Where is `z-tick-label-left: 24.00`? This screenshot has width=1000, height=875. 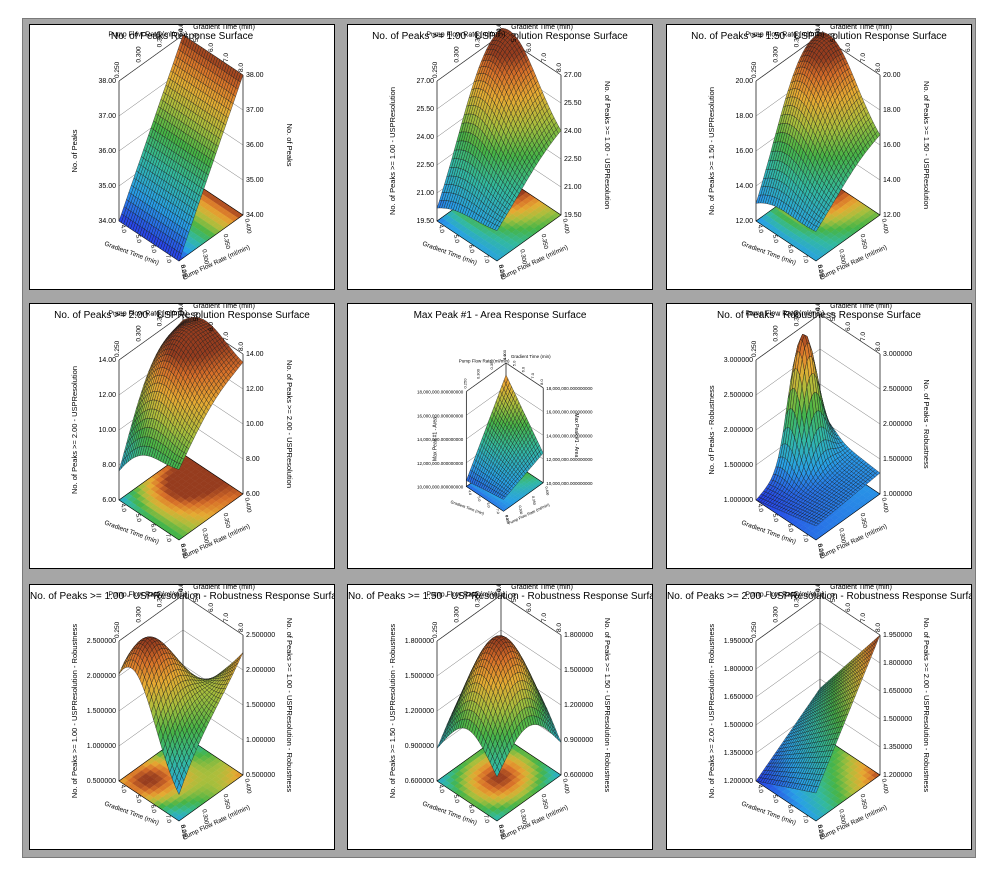
z-tick-label-left: 24.00 is located at coordinates (425, 137).